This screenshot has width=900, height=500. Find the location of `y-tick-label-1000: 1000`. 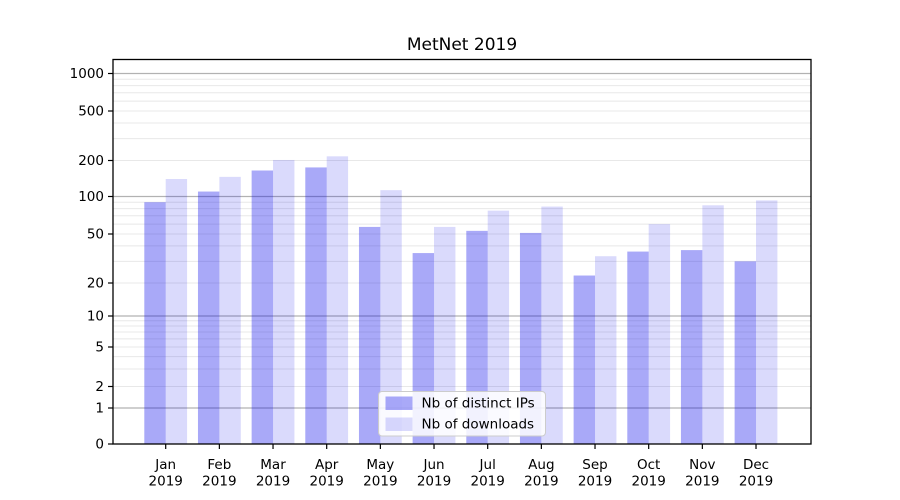

y-tick-label-1000: 1000 is located at coordinates (87, 74).